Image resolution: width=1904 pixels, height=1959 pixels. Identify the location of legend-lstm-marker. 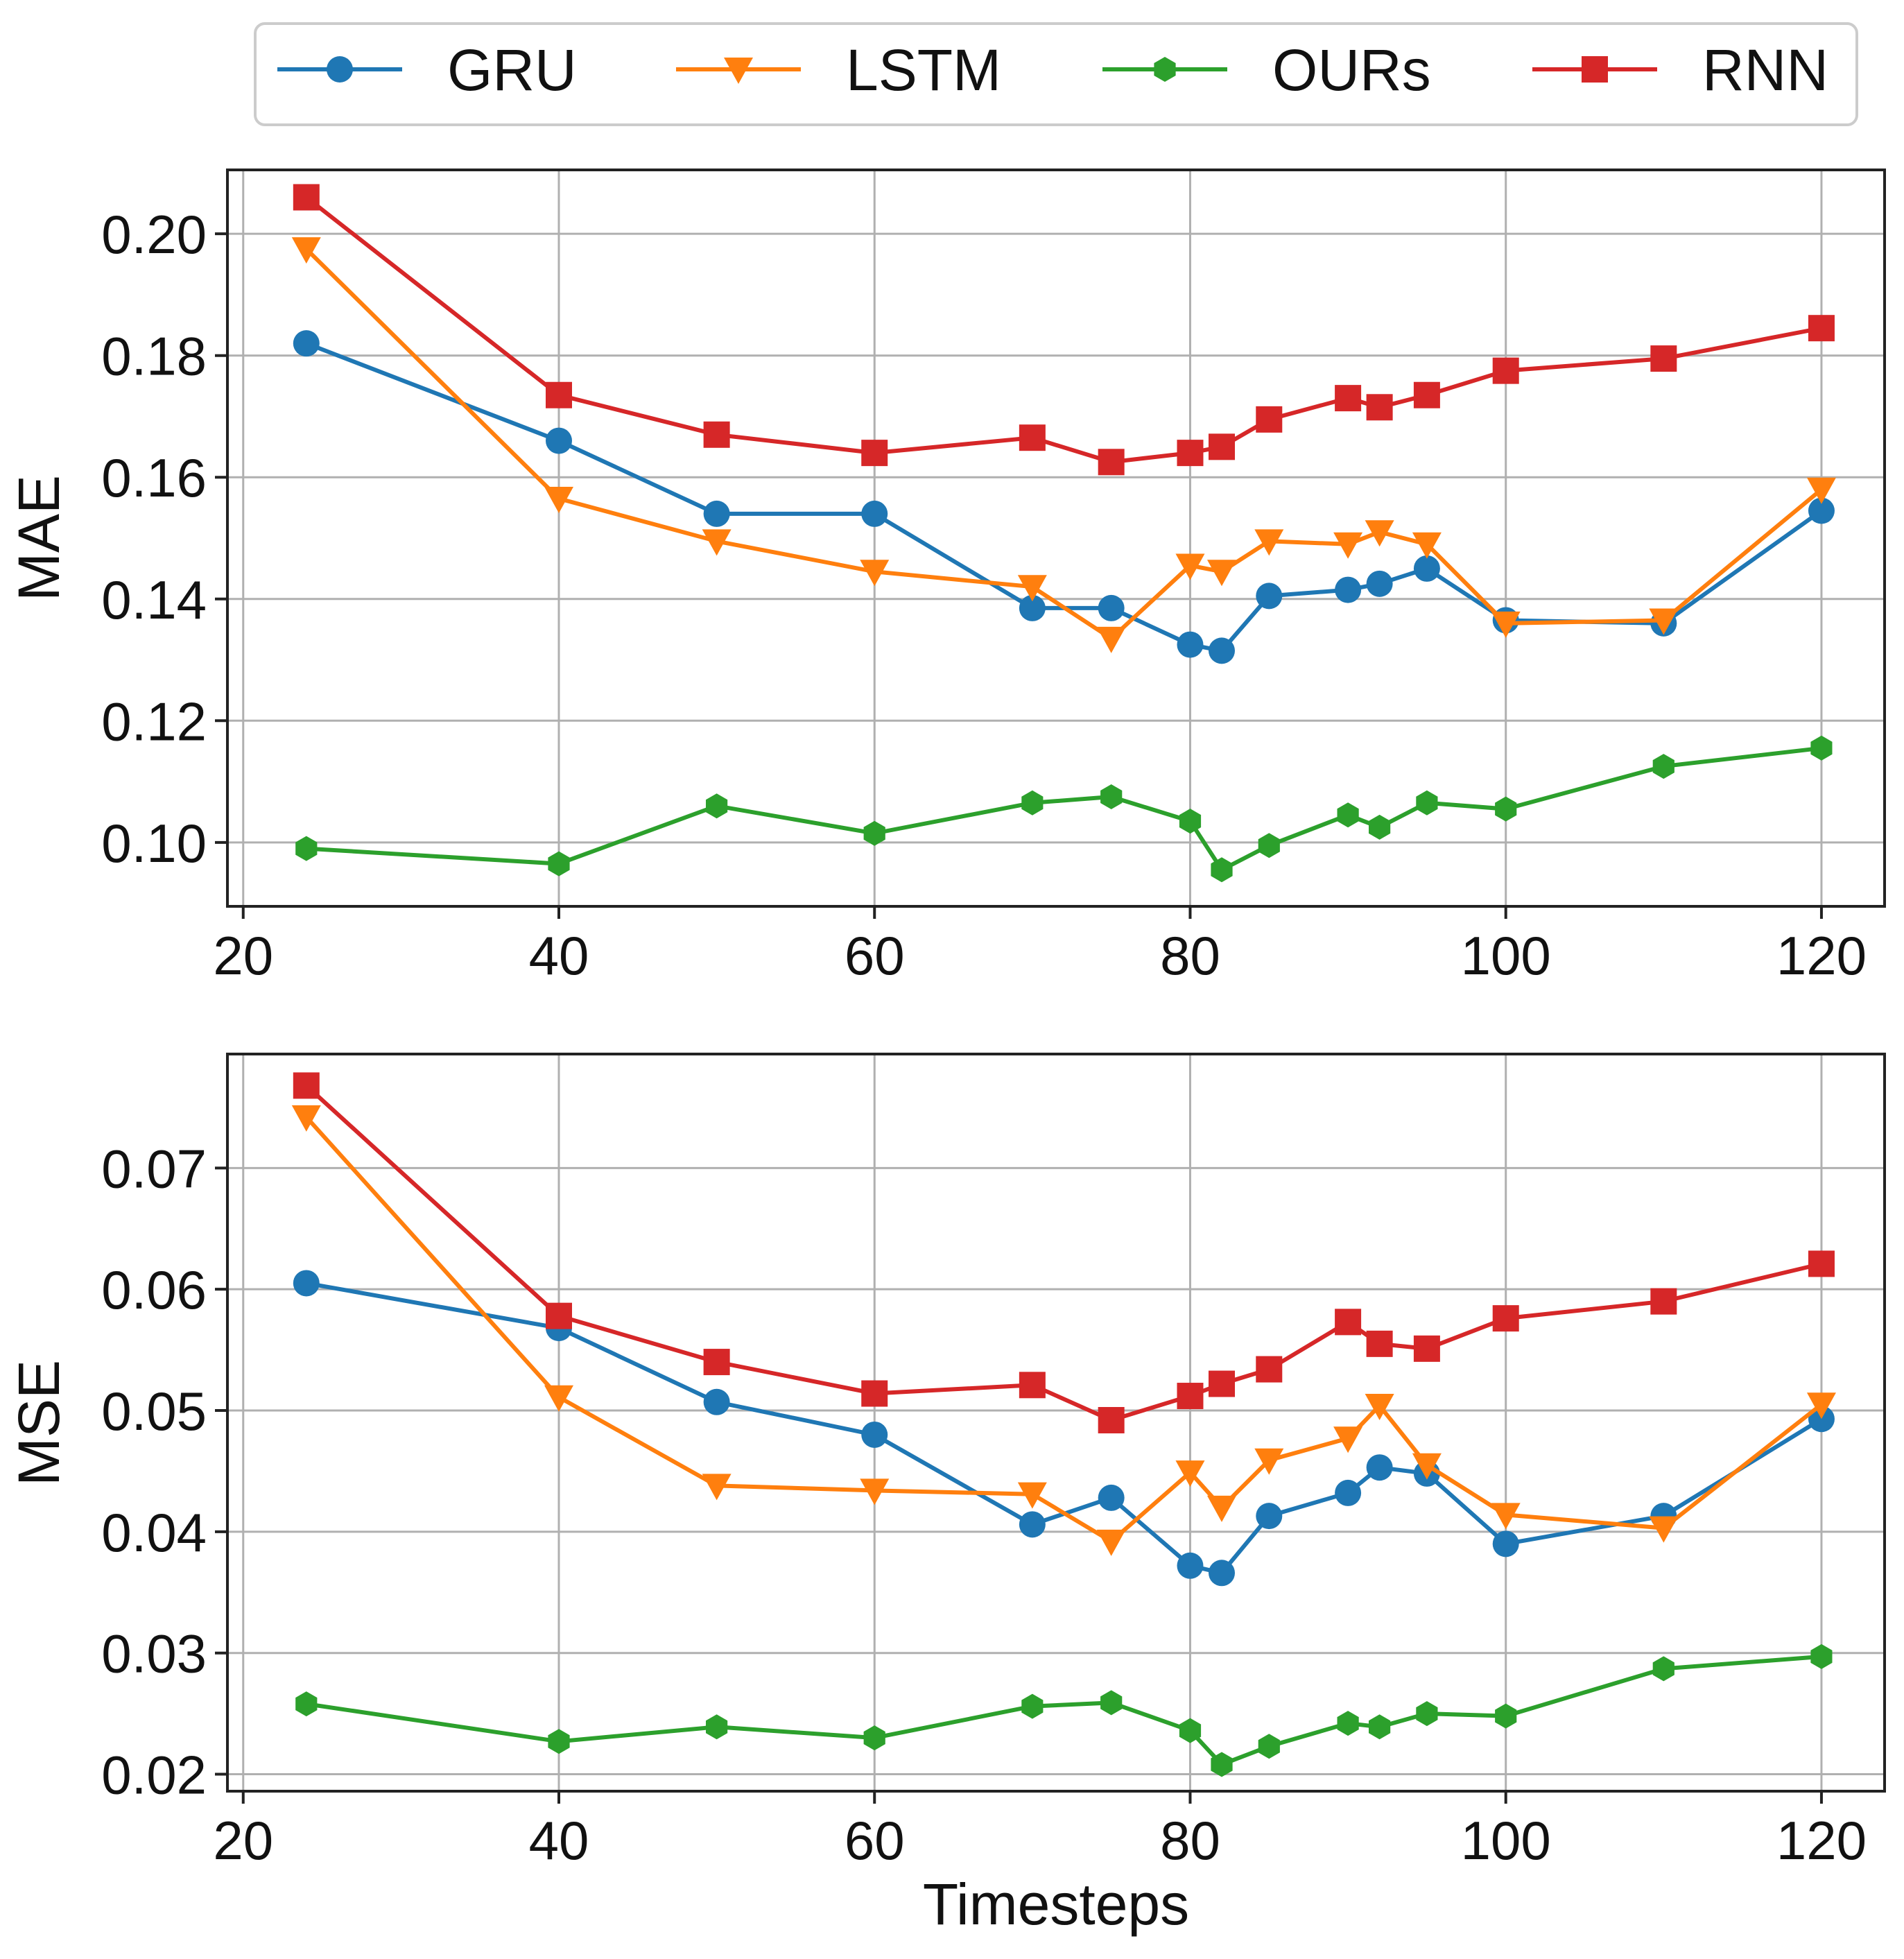
(739, 71).